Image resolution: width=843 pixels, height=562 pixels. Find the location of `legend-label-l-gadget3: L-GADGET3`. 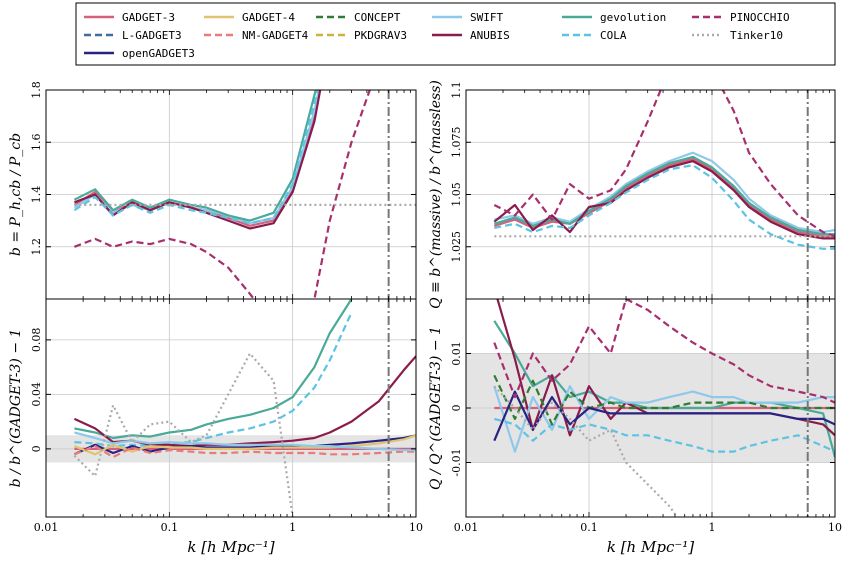

legend-label-l-gadget3: L-GADGET3 is located at coordinates (152, 35).